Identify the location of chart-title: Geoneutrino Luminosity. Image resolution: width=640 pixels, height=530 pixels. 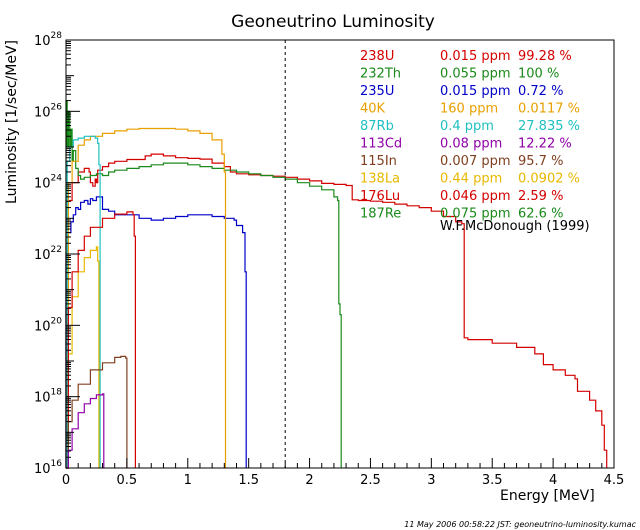
(333, 22).